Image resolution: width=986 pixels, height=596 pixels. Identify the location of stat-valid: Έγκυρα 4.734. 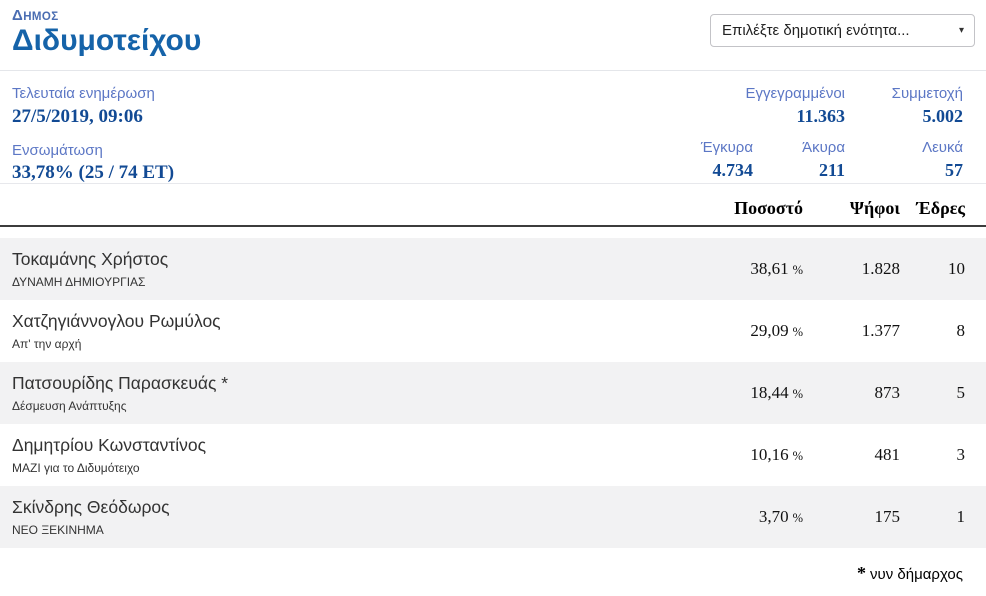
(710, 160).